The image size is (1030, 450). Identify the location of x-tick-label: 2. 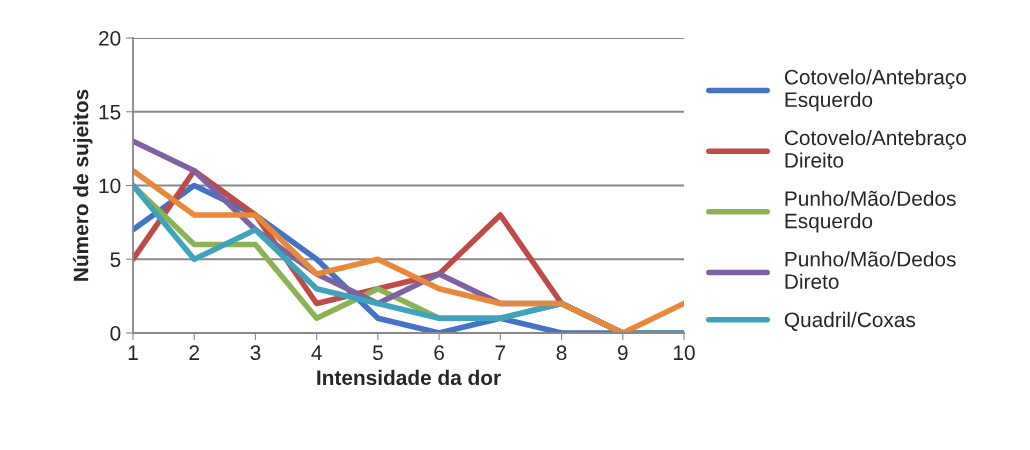
(194, 352).